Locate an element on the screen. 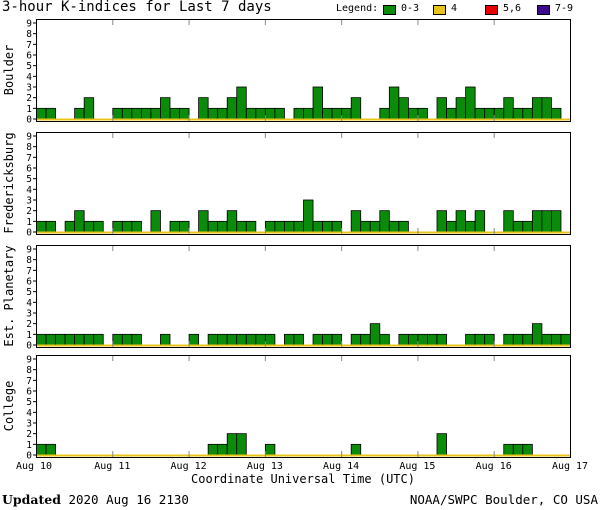 This screenshot has height=510, width=600. station-label: College is located at coordinates (9, 406).